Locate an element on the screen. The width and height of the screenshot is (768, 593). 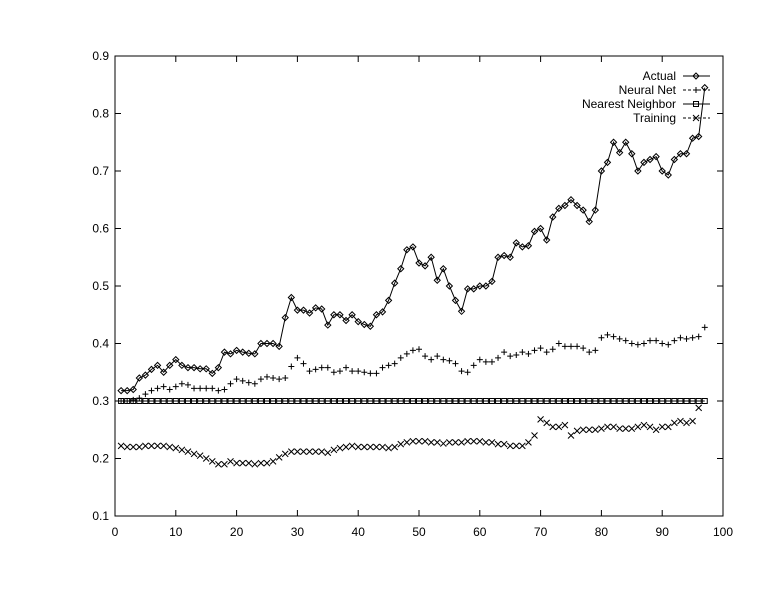
legend-entry-neural-net: Neural Net is located at coordinates (664, 90).